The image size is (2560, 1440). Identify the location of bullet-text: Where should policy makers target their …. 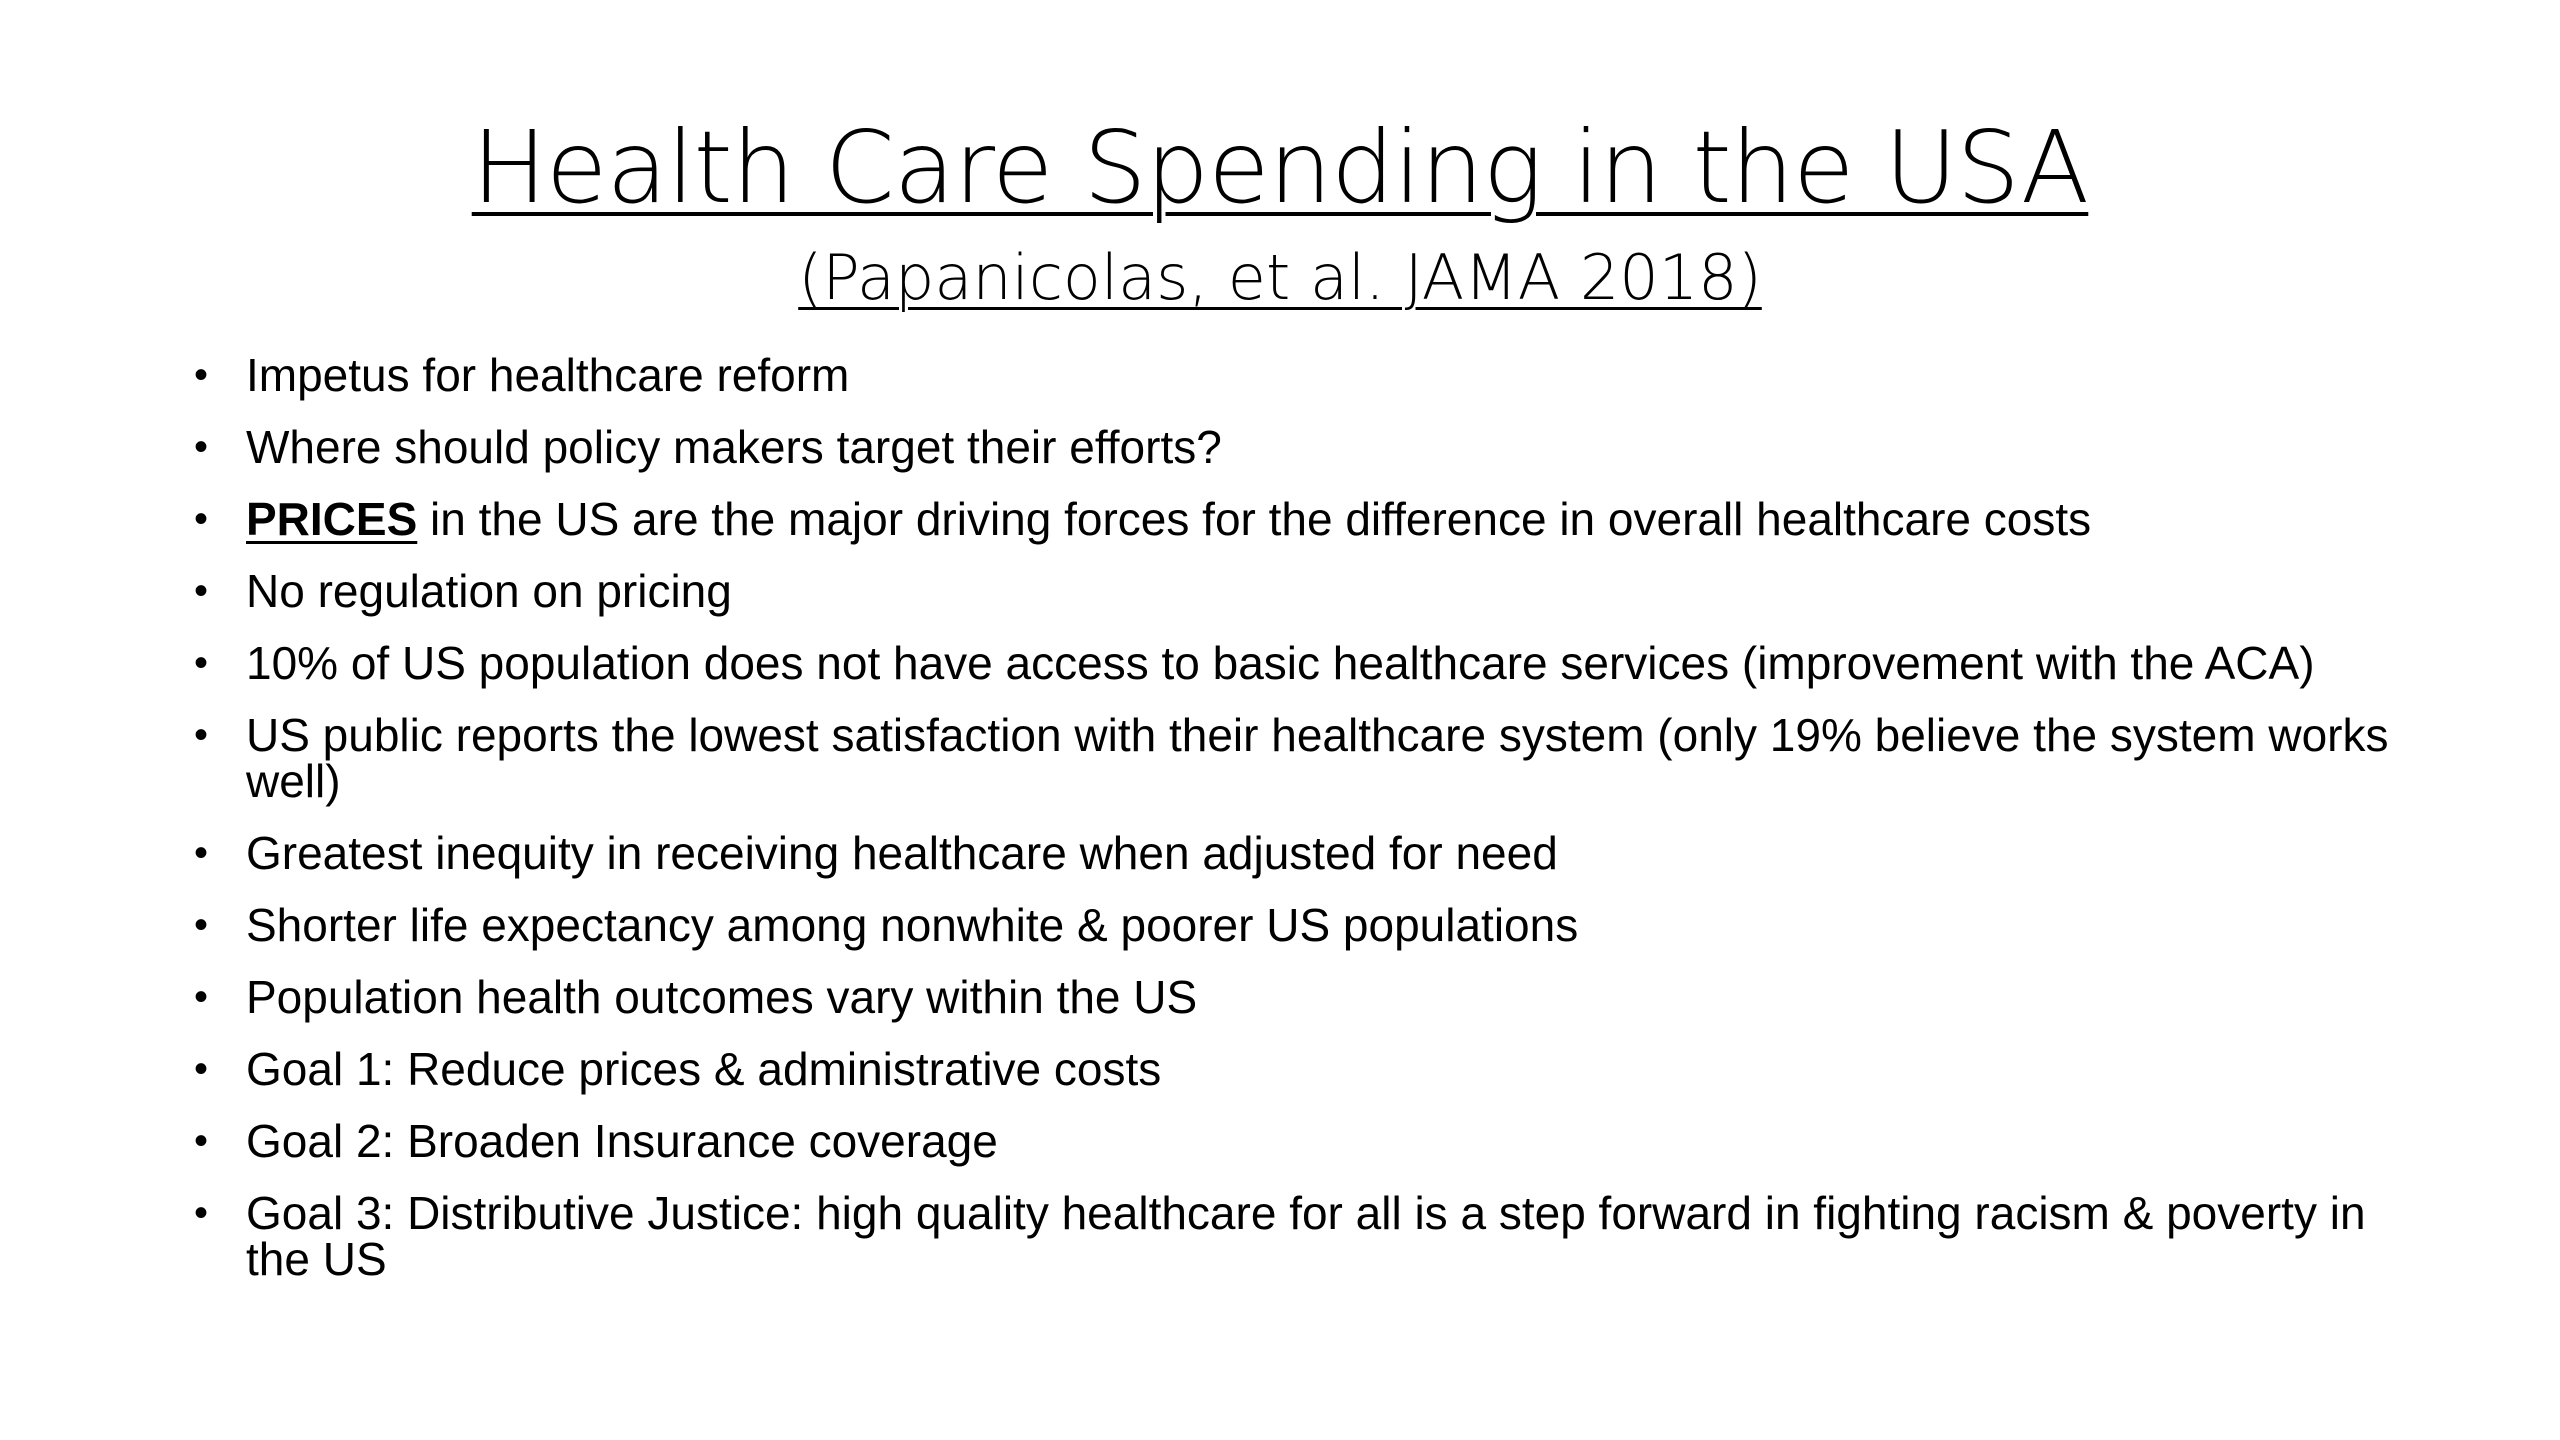
(734, 447).